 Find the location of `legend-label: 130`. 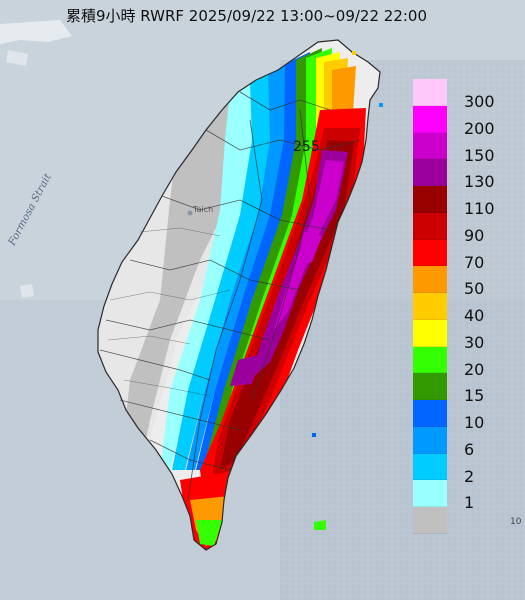

legend-label: 130 is located at coordinates (479, 182).